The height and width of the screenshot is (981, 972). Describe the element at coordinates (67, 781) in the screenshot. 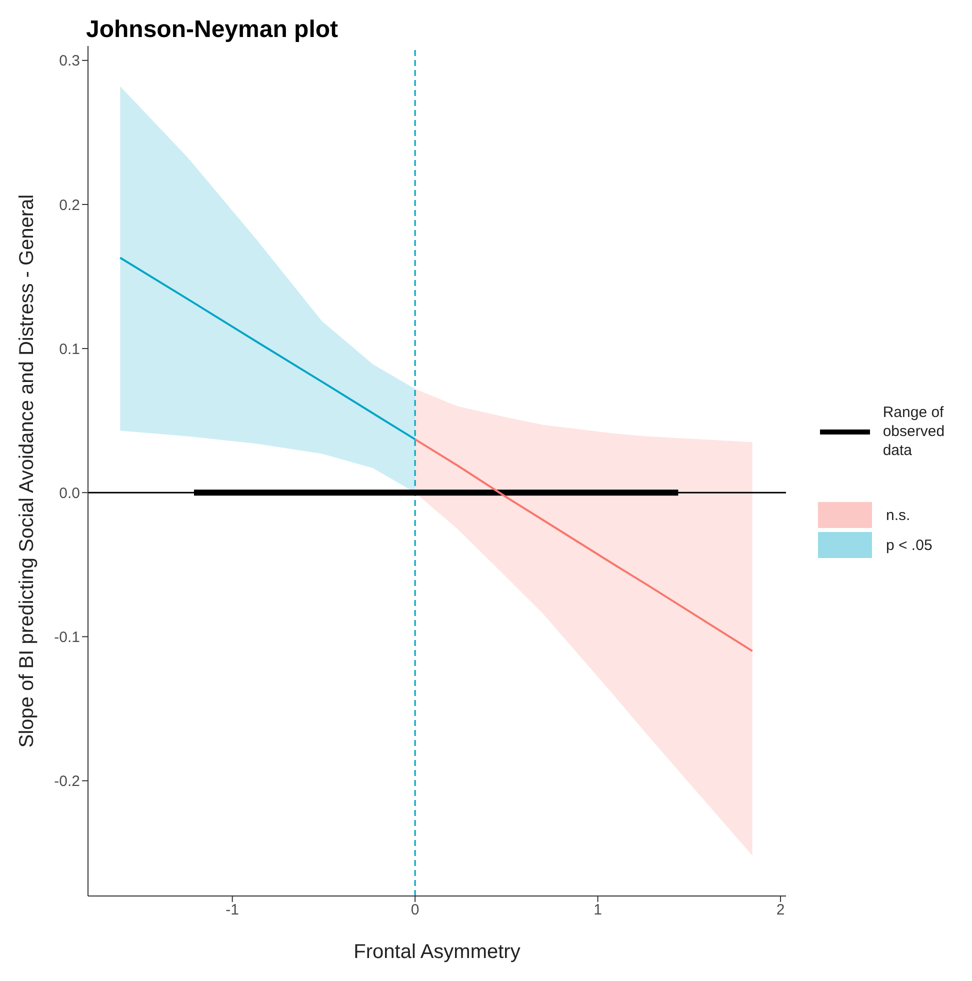

I see `y-tick-label: -0.2` at that location.